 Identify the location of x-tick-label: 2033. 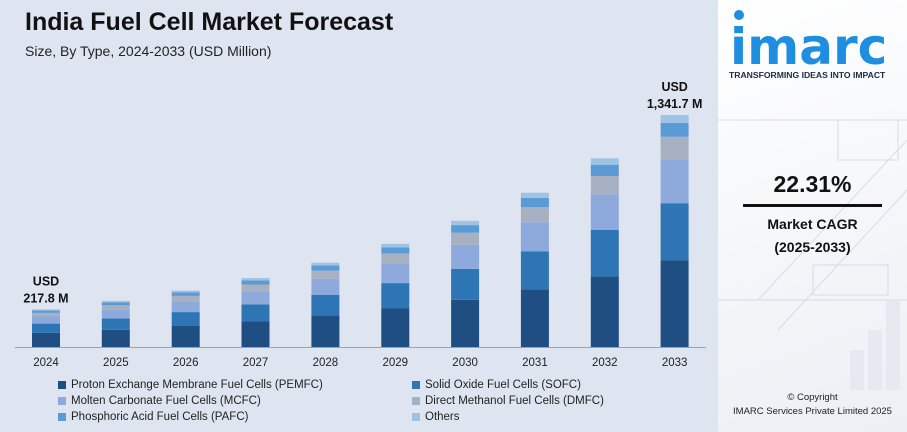
(675, 363).